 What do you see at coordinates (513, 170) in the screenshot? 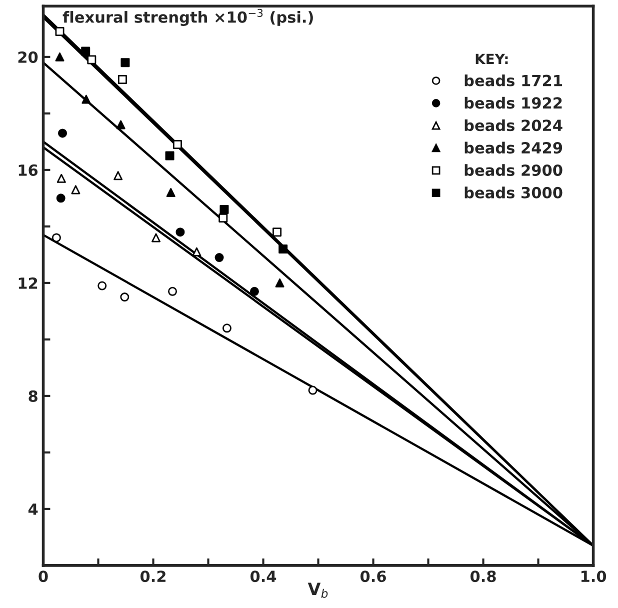
I see `legend-label: beads 2900` at bounding box center [513, 170].